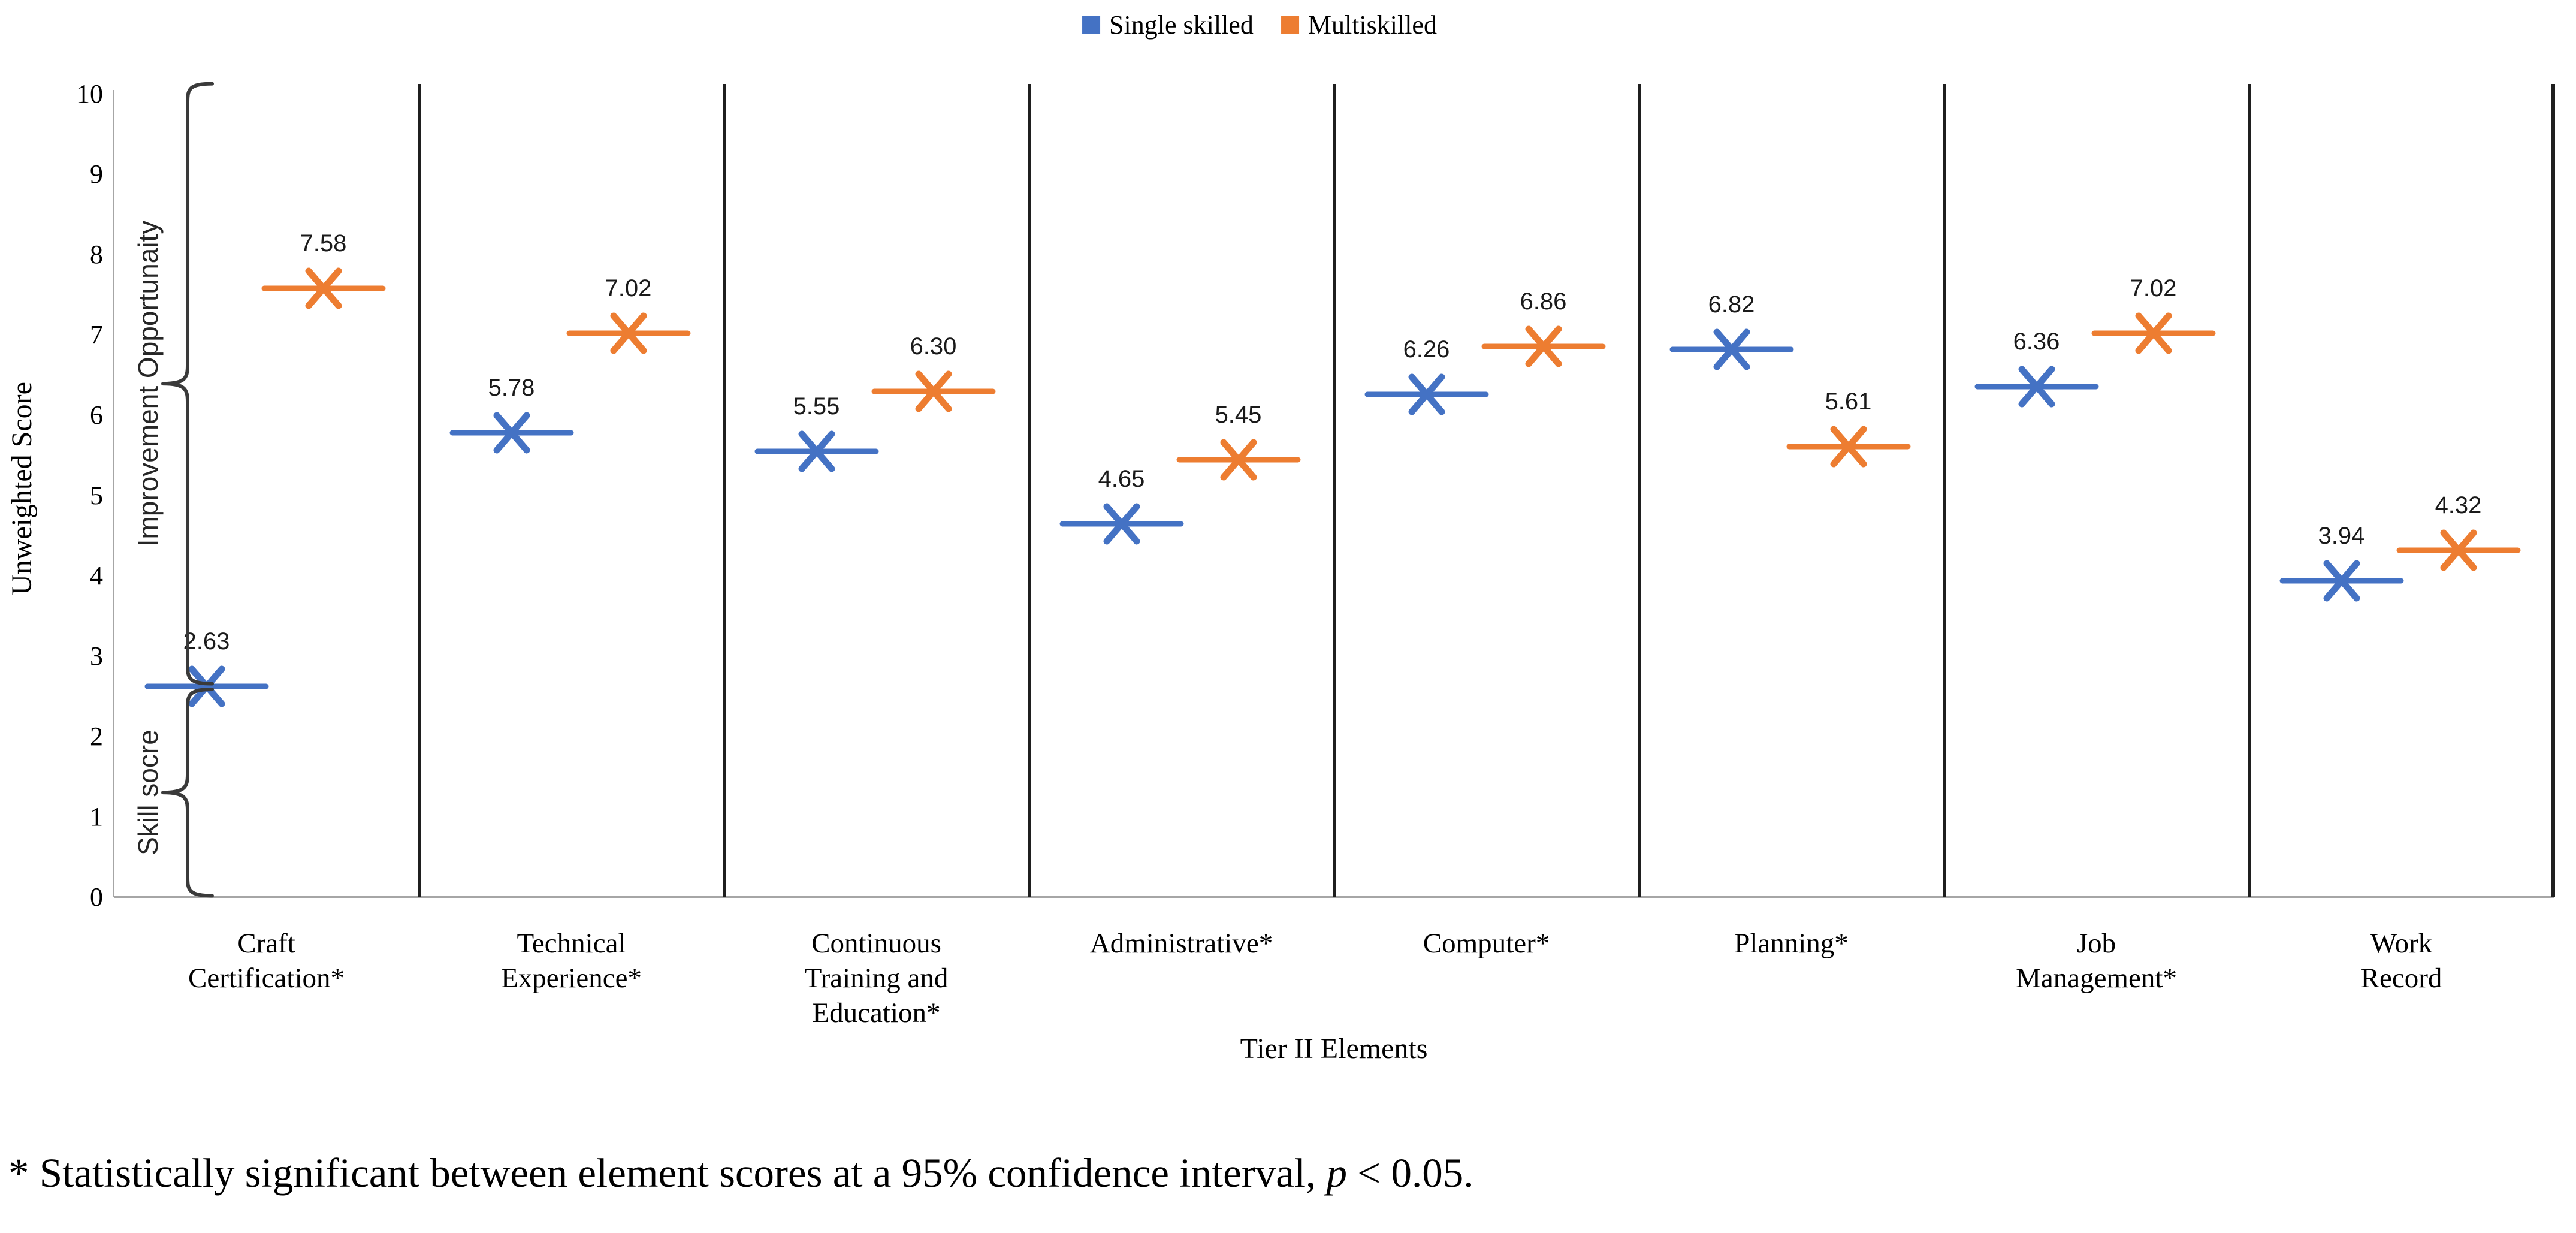 The image size is (2576, 1233). I want to click on category-label-line: Administrative*, so click(1181, 944).